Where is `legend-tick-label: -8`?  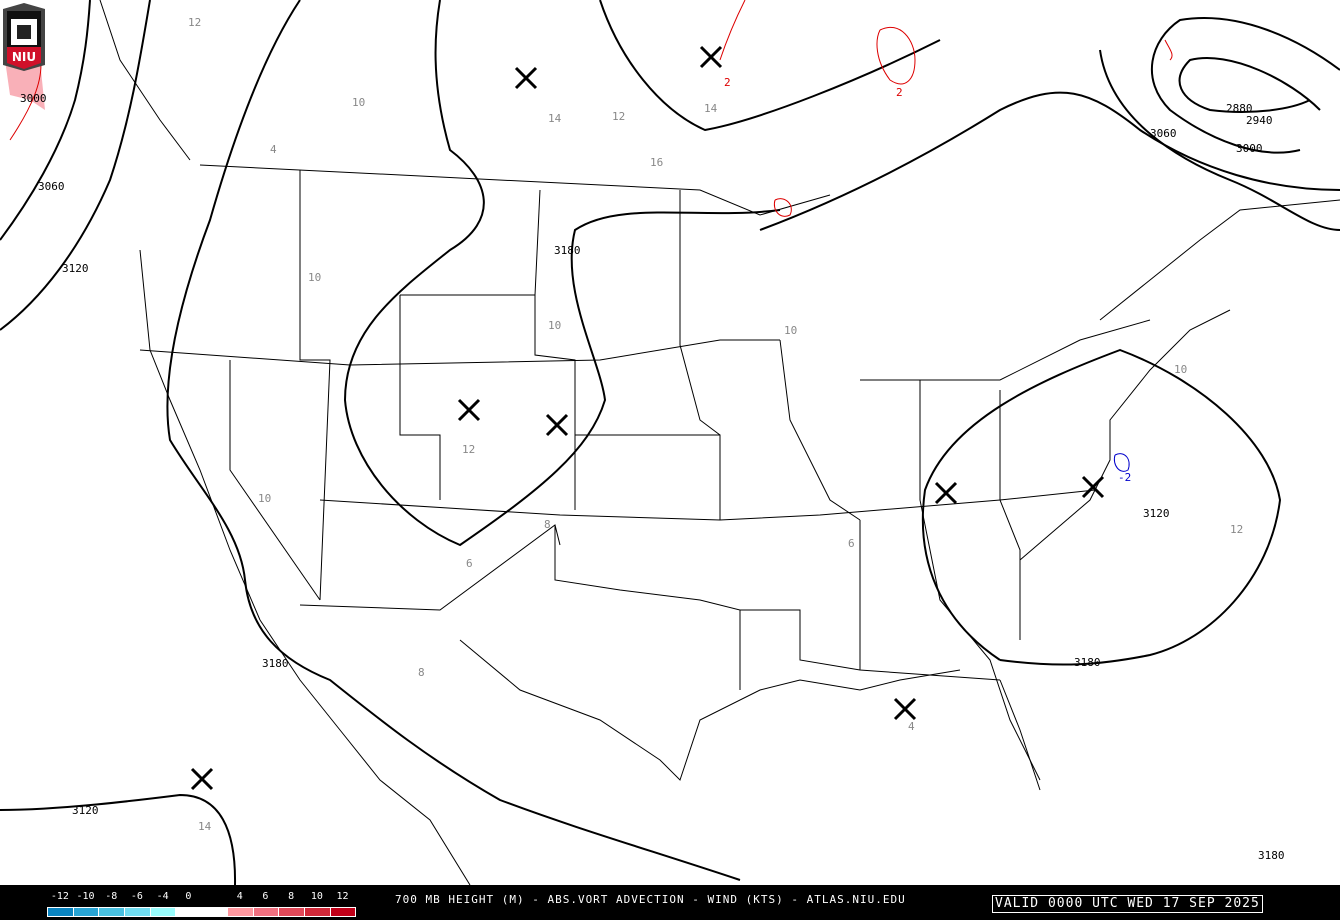
legend-tick-label: -8 is located at coordinates (111, 896).